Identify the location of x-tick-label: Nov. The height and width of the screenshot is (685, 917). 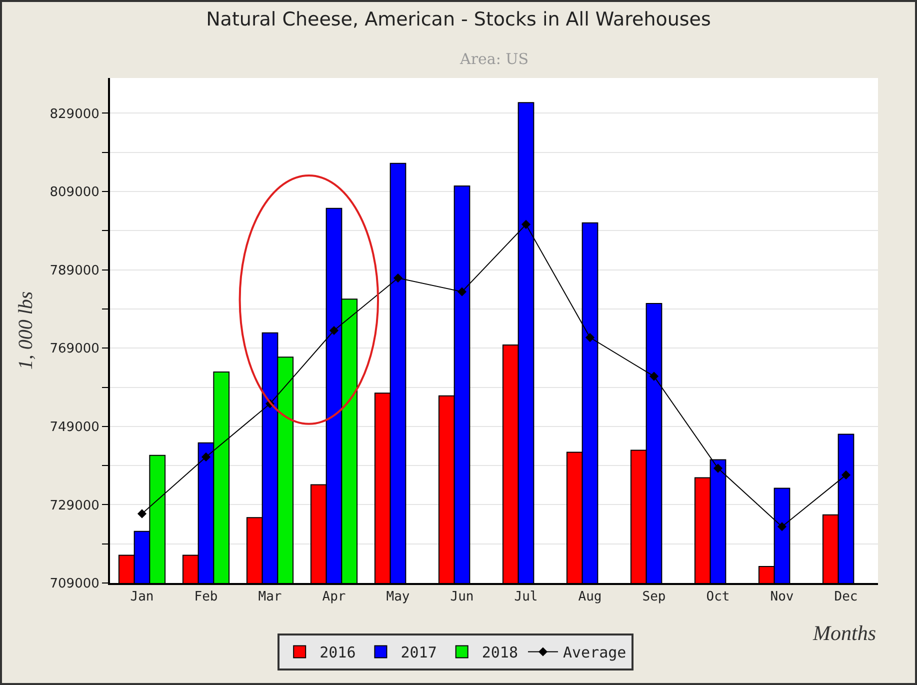
(782, 597).